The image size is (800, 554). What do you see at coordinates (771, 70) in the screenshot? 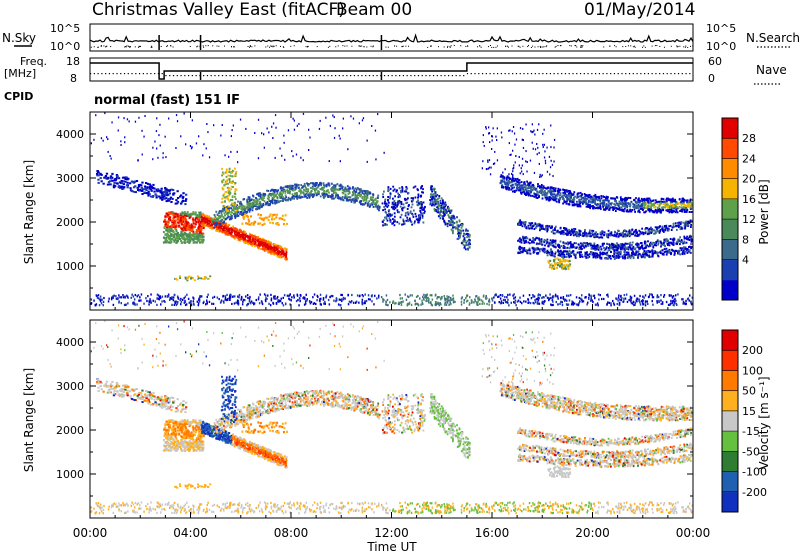
I see `nave-label: Nave` at bounding box center [771, 70].